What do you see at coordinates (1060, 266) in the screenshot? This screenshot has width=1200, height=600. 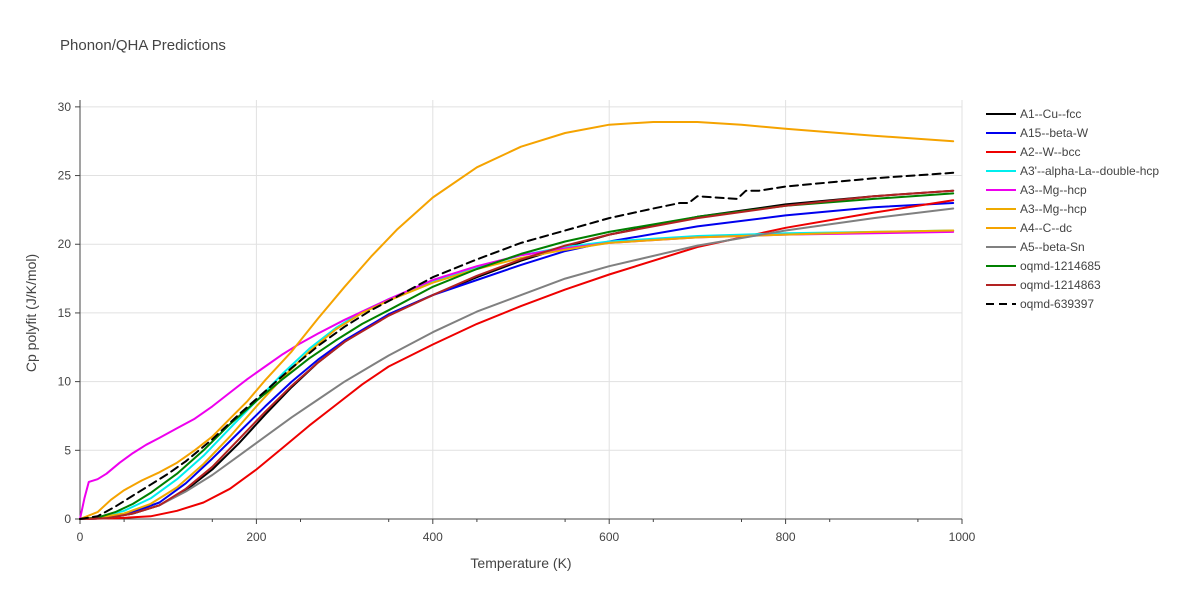 I see `legend-label: oqmd-1214685` at bounding box center [1060, 266].